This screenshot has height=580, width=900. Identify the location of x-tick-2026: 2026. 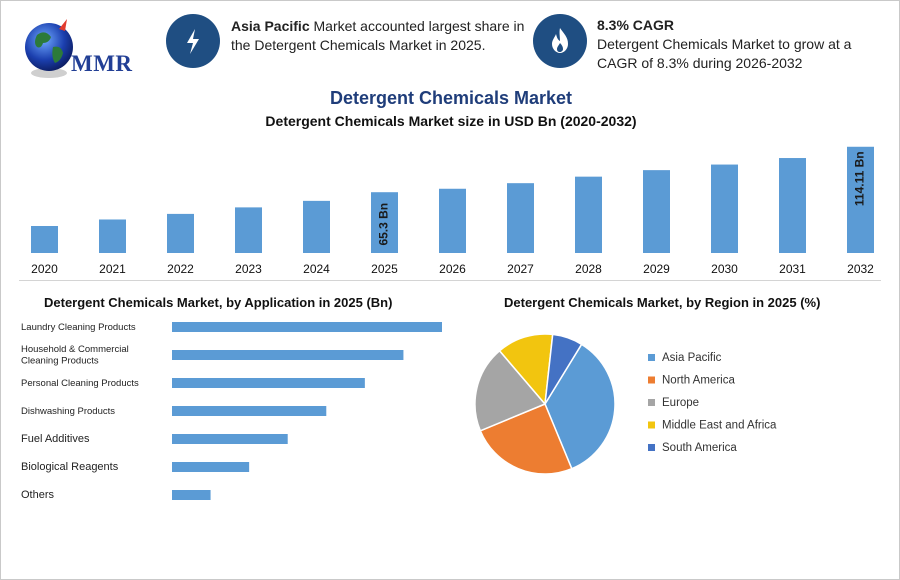
(452, 269).